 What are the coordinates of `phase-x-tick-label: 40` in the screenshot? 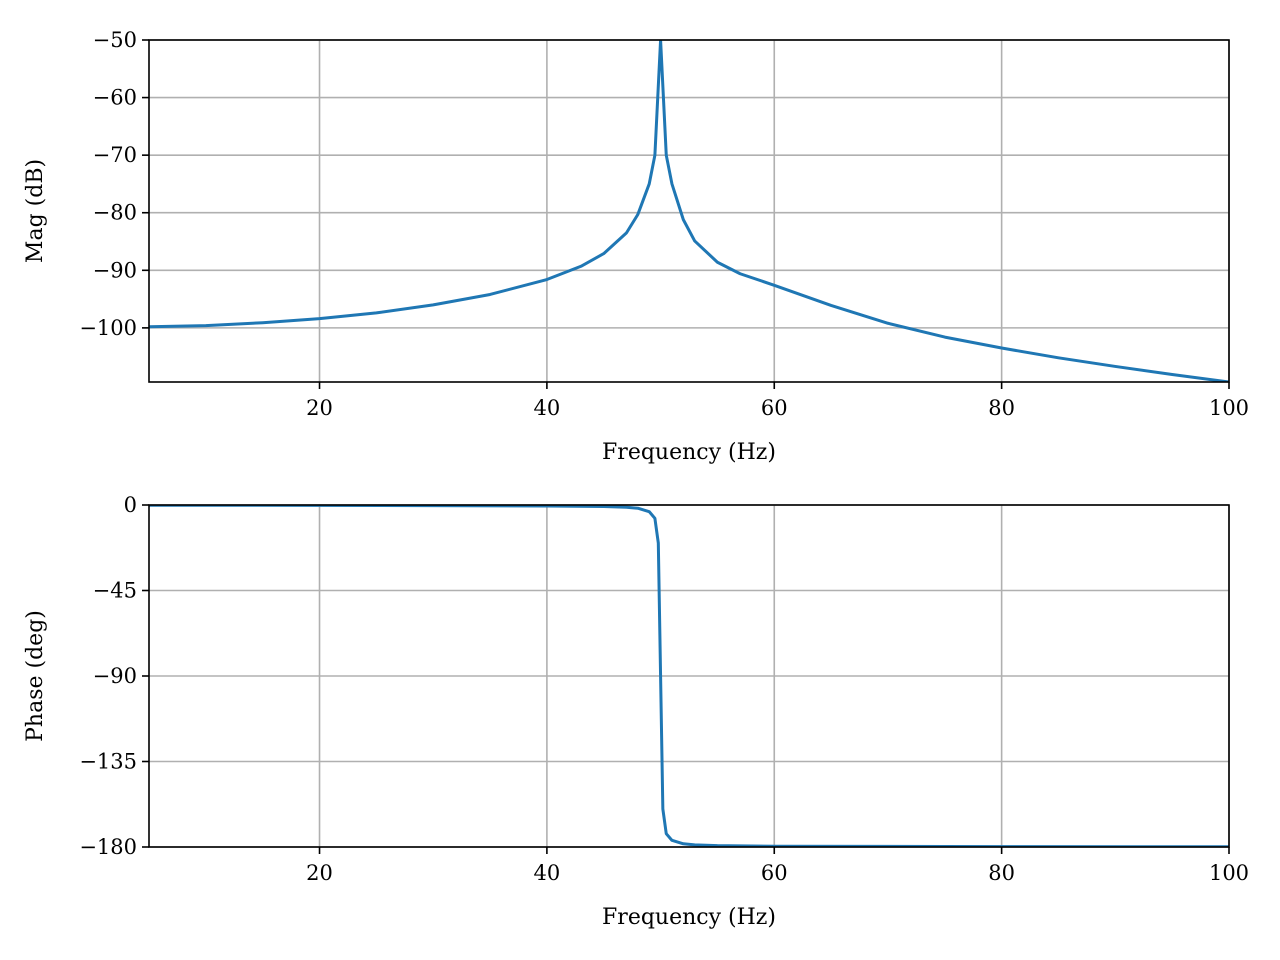 It's located at (547, 873).